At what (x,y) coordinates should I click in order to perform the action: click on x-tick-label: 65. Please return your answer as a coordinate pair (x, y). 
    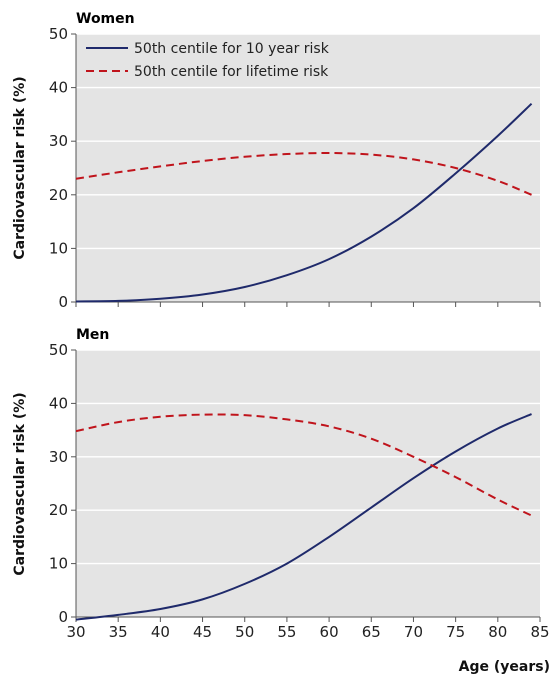
    Looking at the image, I should click on (371, 632).